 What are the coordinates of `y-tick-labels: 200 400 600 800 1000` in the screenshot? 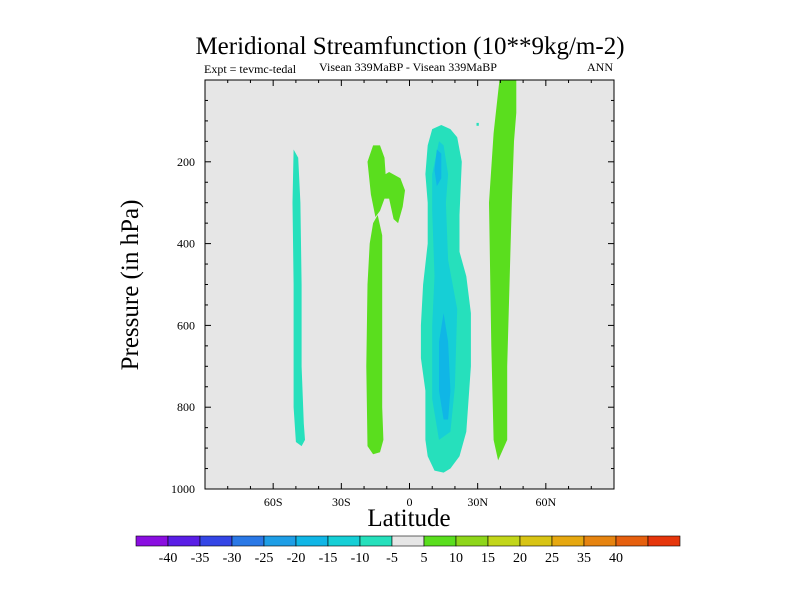 It's located at (183, 325).